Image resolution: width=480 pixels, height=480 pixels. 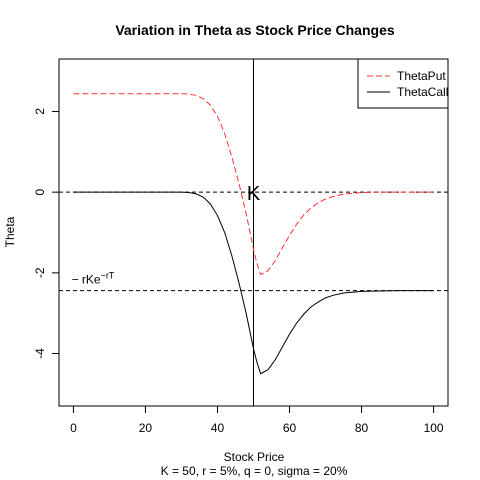 I want to click on legend: ThetaPut ThetaCall, so click(x=403, y=83).